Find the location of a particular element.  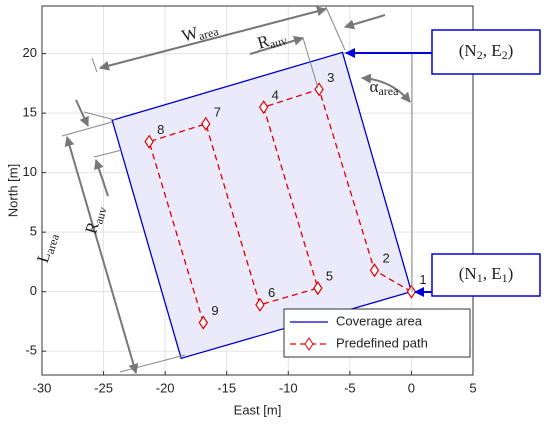

point-label: 6 is located at coordinates (271, 292).